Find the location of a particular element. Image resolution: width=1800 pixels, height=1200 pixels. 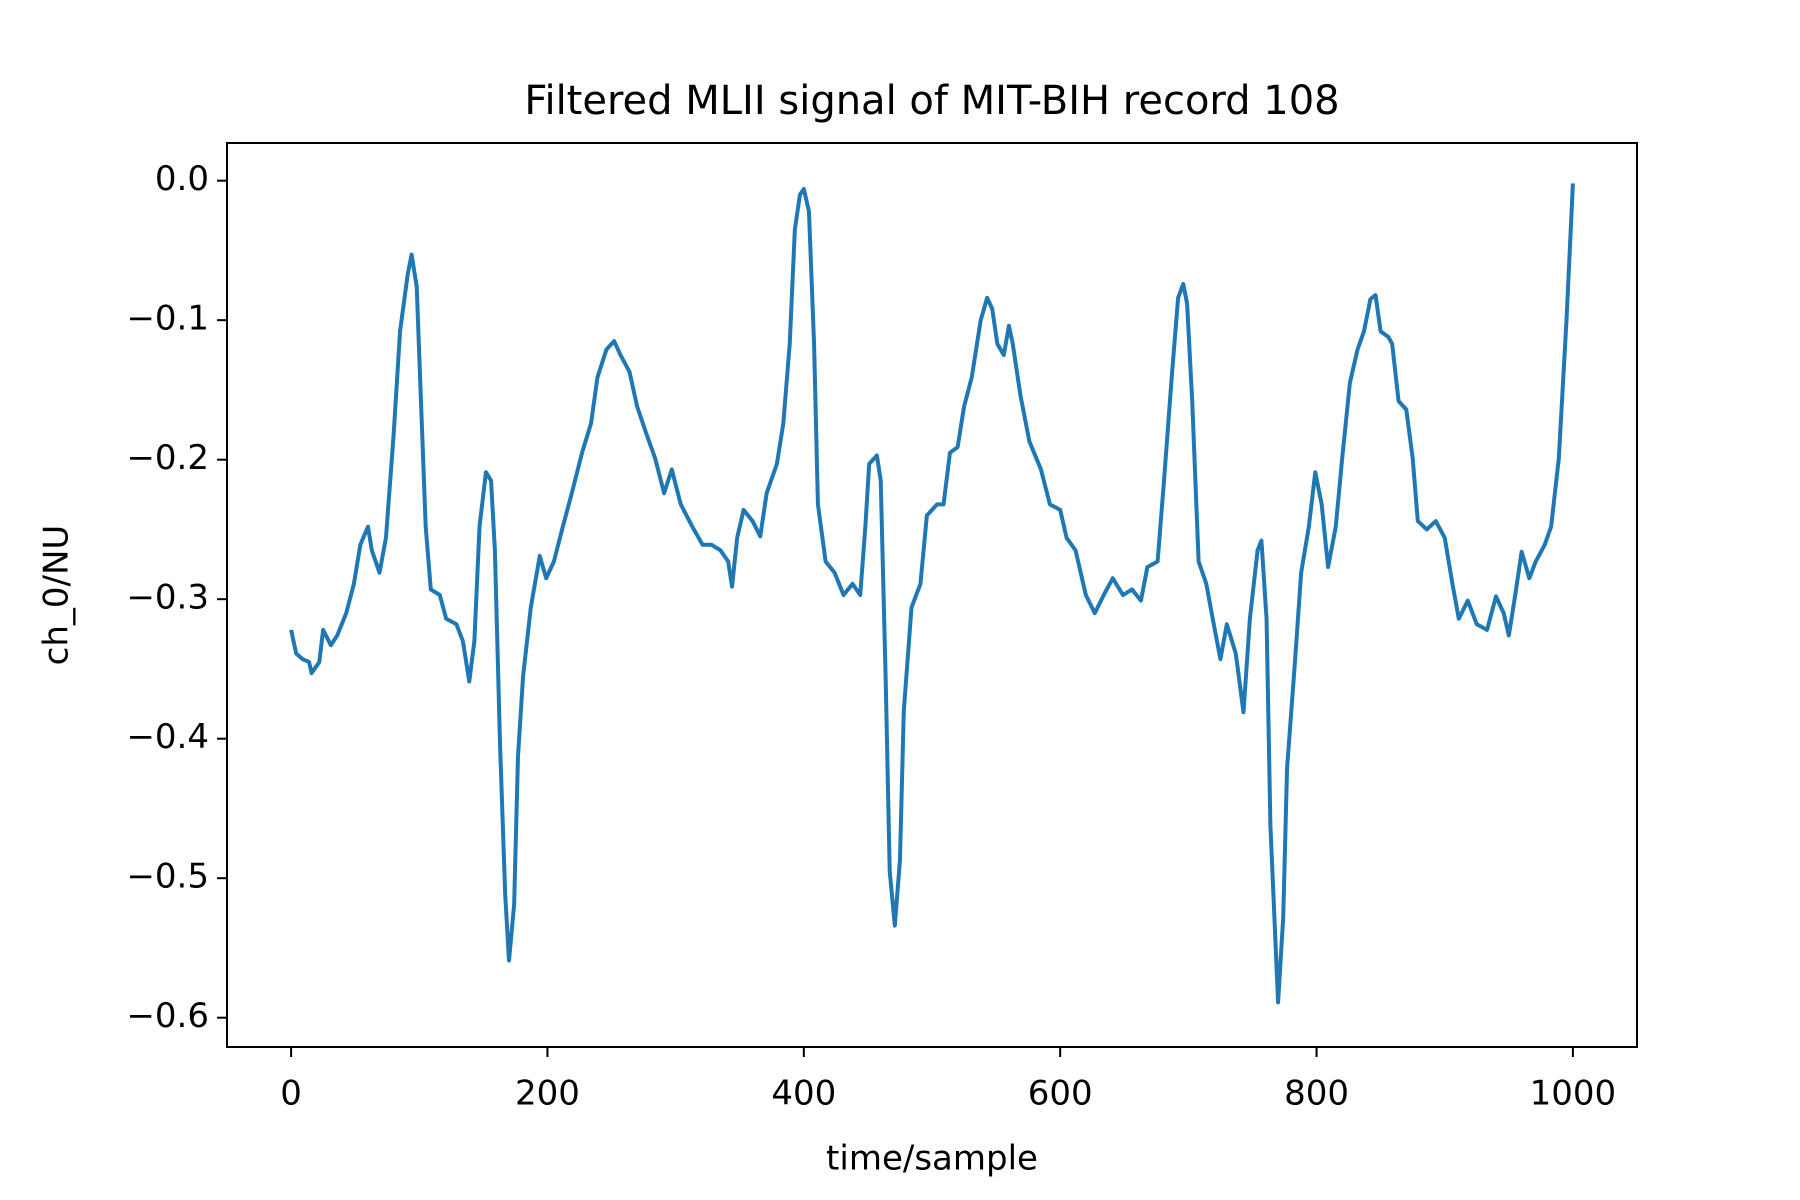

x-tick-label: 1000 is located at coordinates (1573, 1094).